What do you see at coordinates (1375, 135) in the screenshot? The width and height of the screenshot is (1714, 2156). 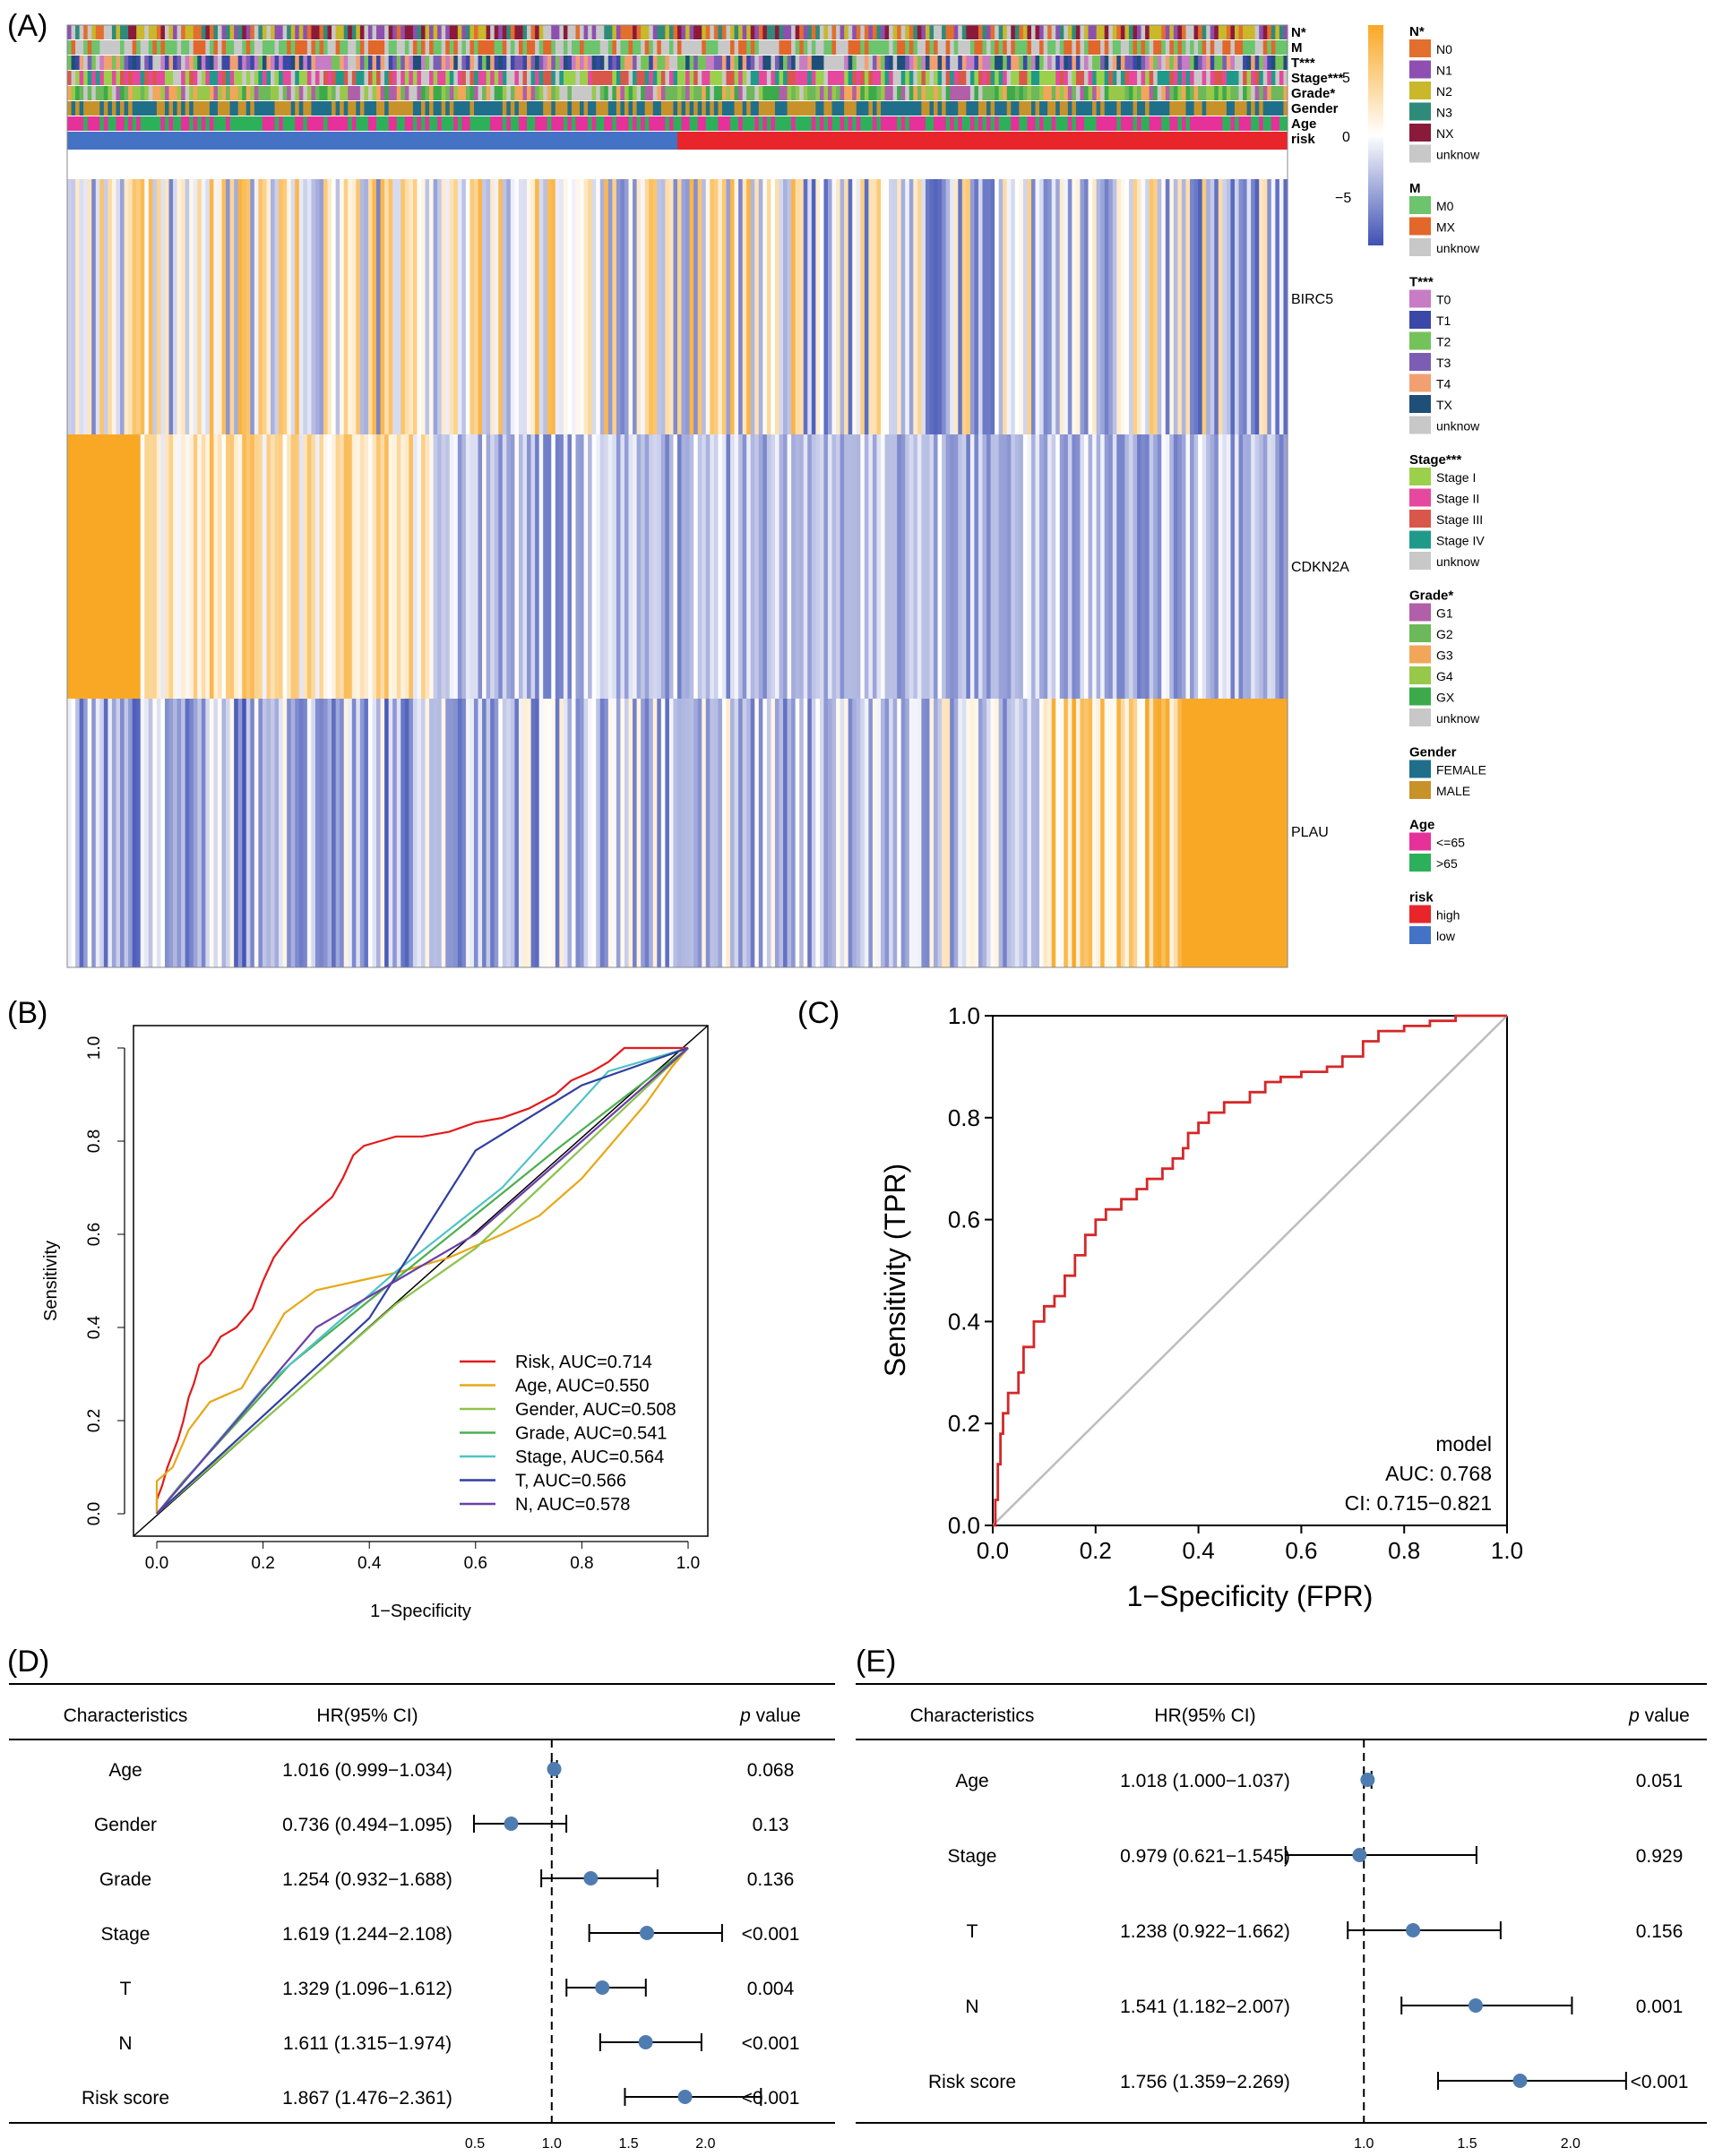 I see `colorbar` at bounding box center [1375, 135].